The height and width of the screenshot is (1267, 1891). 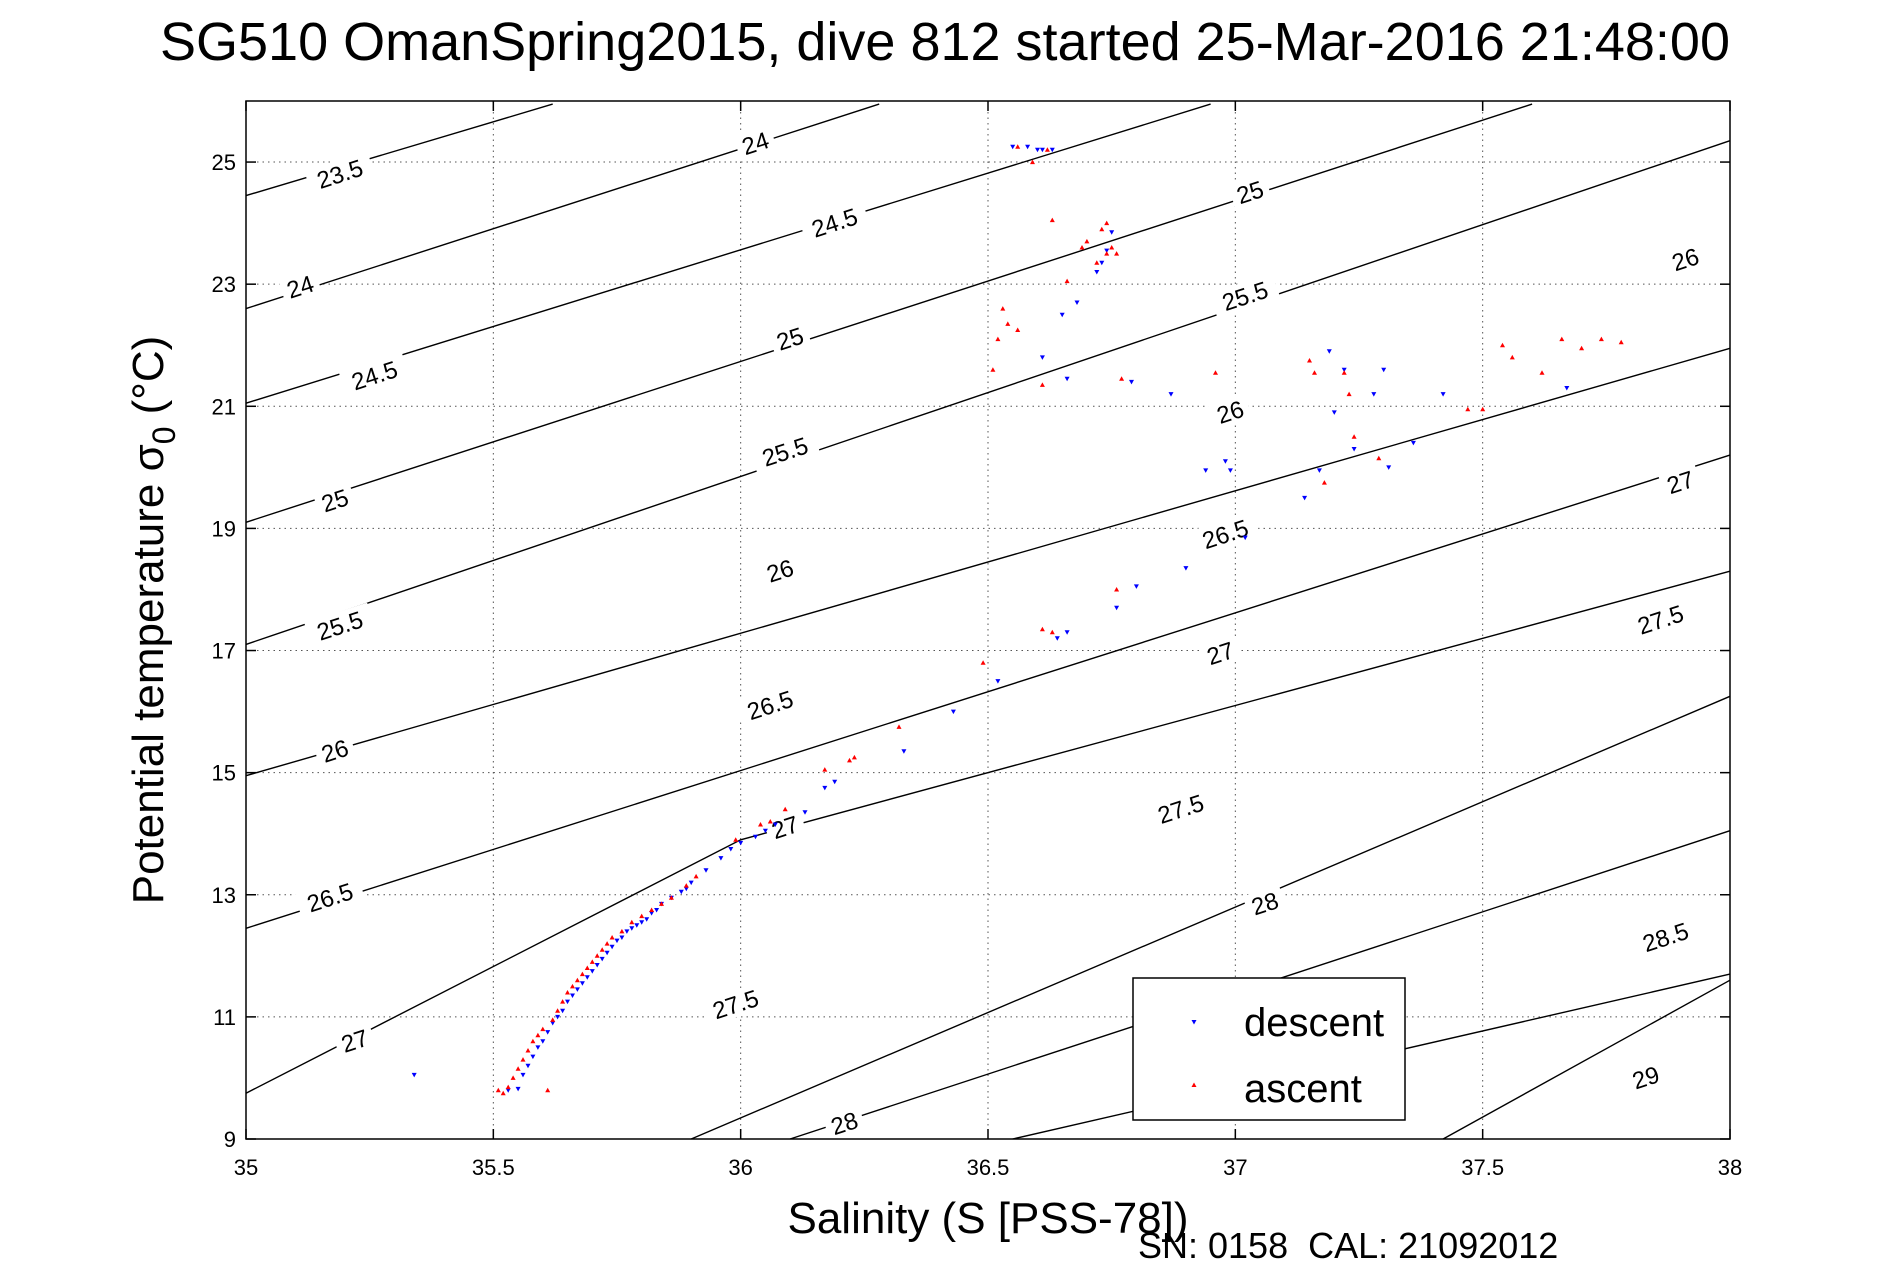 What do you see at coordinates (399, 150) in the screenshot?
I see `density-contour-line` at bounding box center [399, 150].